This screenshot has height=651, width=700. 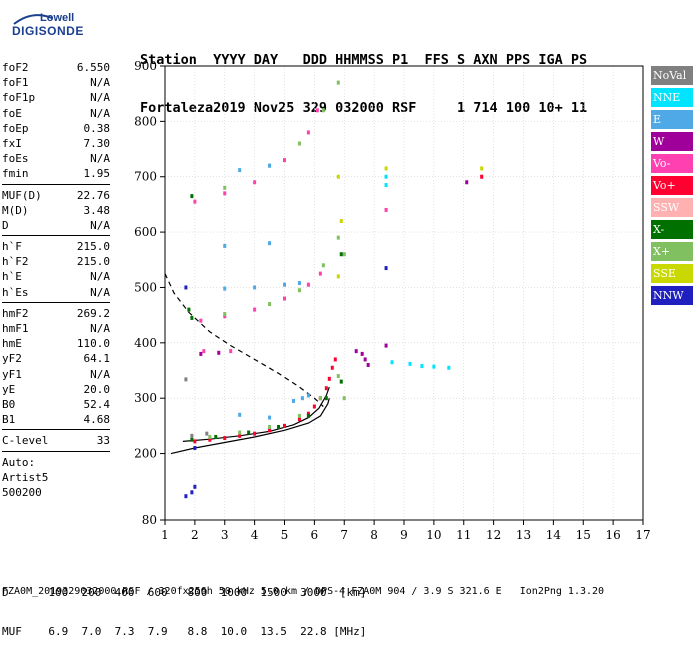 I want to click on y-tick-label: 80, so click(x=149, y=520).